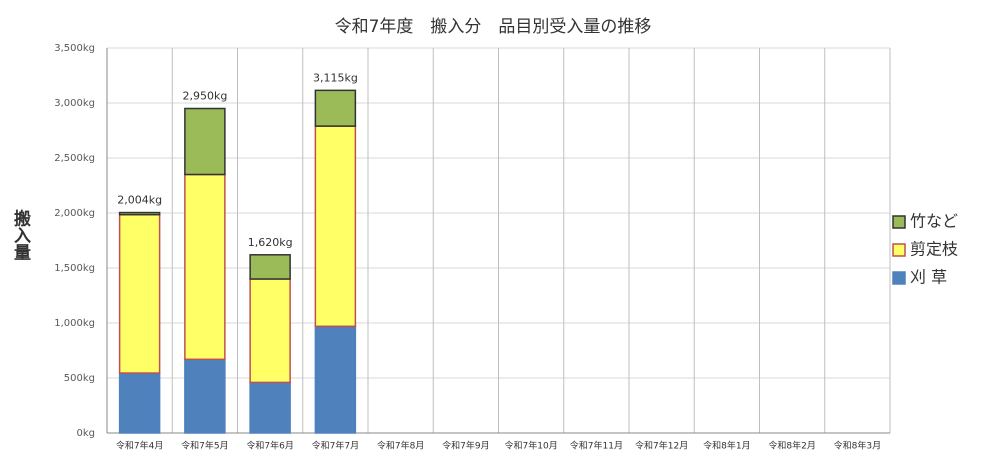  I want to click on y-tick-label: 0kg, so click(85, 433).